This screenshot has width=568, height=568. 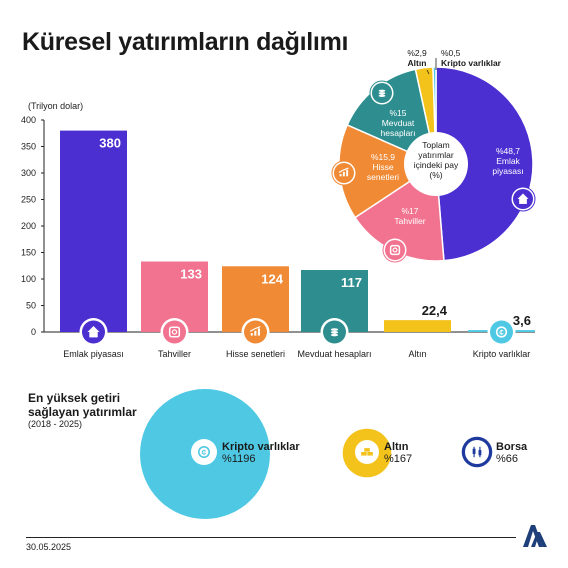 What do you see at coordinates (409, 211) in the screenshot?
I see `pie-slice-label: %17` at bounding box center [409, 211].